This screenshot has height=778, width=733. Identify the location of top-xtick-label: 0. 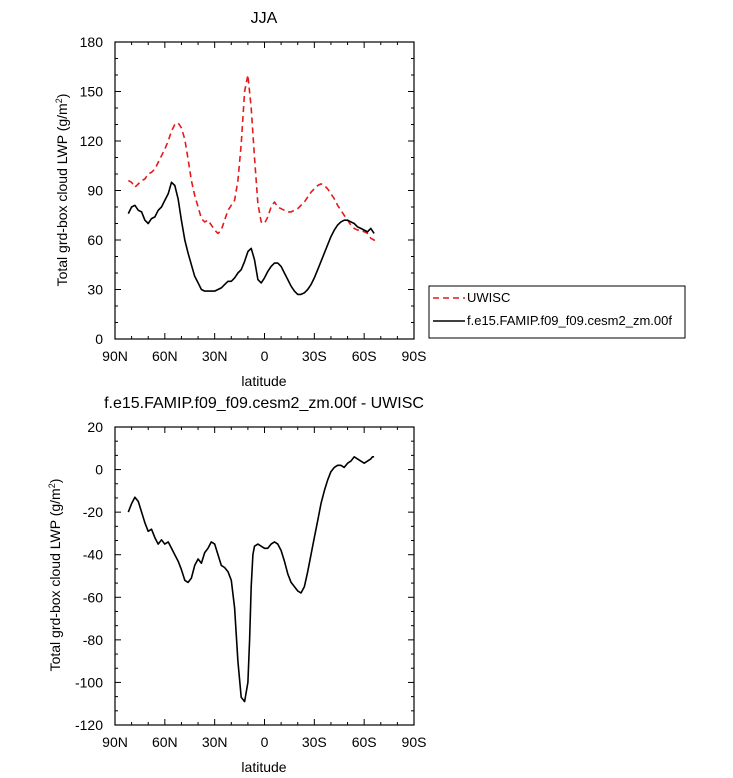
(265, 356).